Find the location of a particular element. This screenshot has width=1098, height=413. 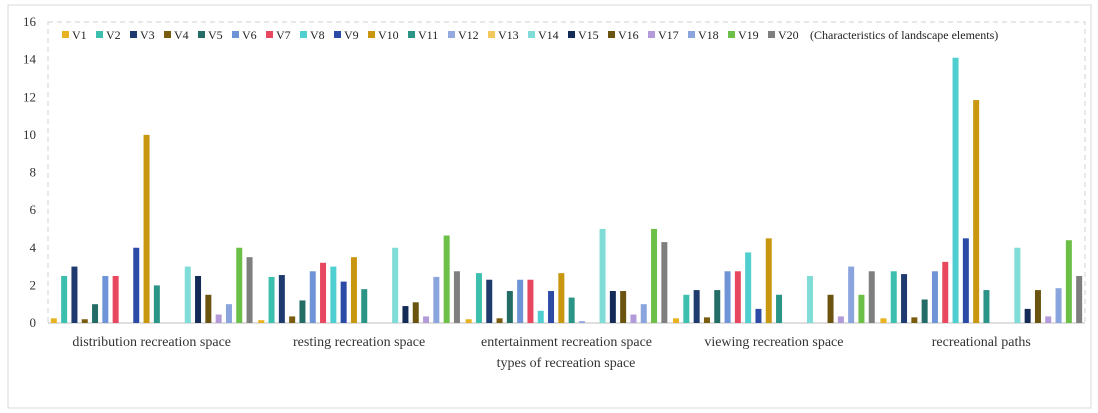

legend-swatch-v15 is located at coordinates (571, 34).